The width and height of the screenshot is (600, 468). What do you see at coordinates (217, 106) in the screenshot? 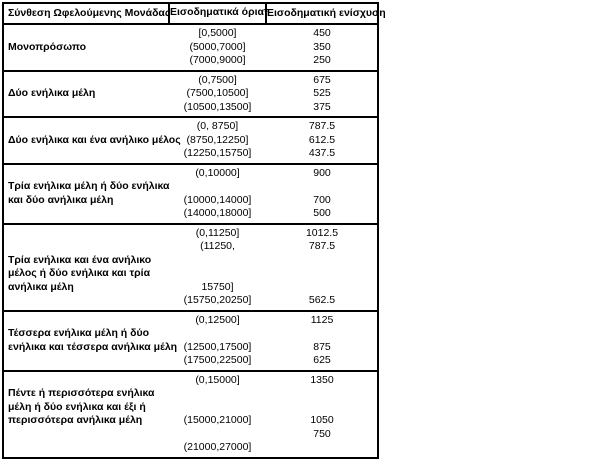
I see `income-limit-value: (10500,13500]` at bounding box center [217, 106].